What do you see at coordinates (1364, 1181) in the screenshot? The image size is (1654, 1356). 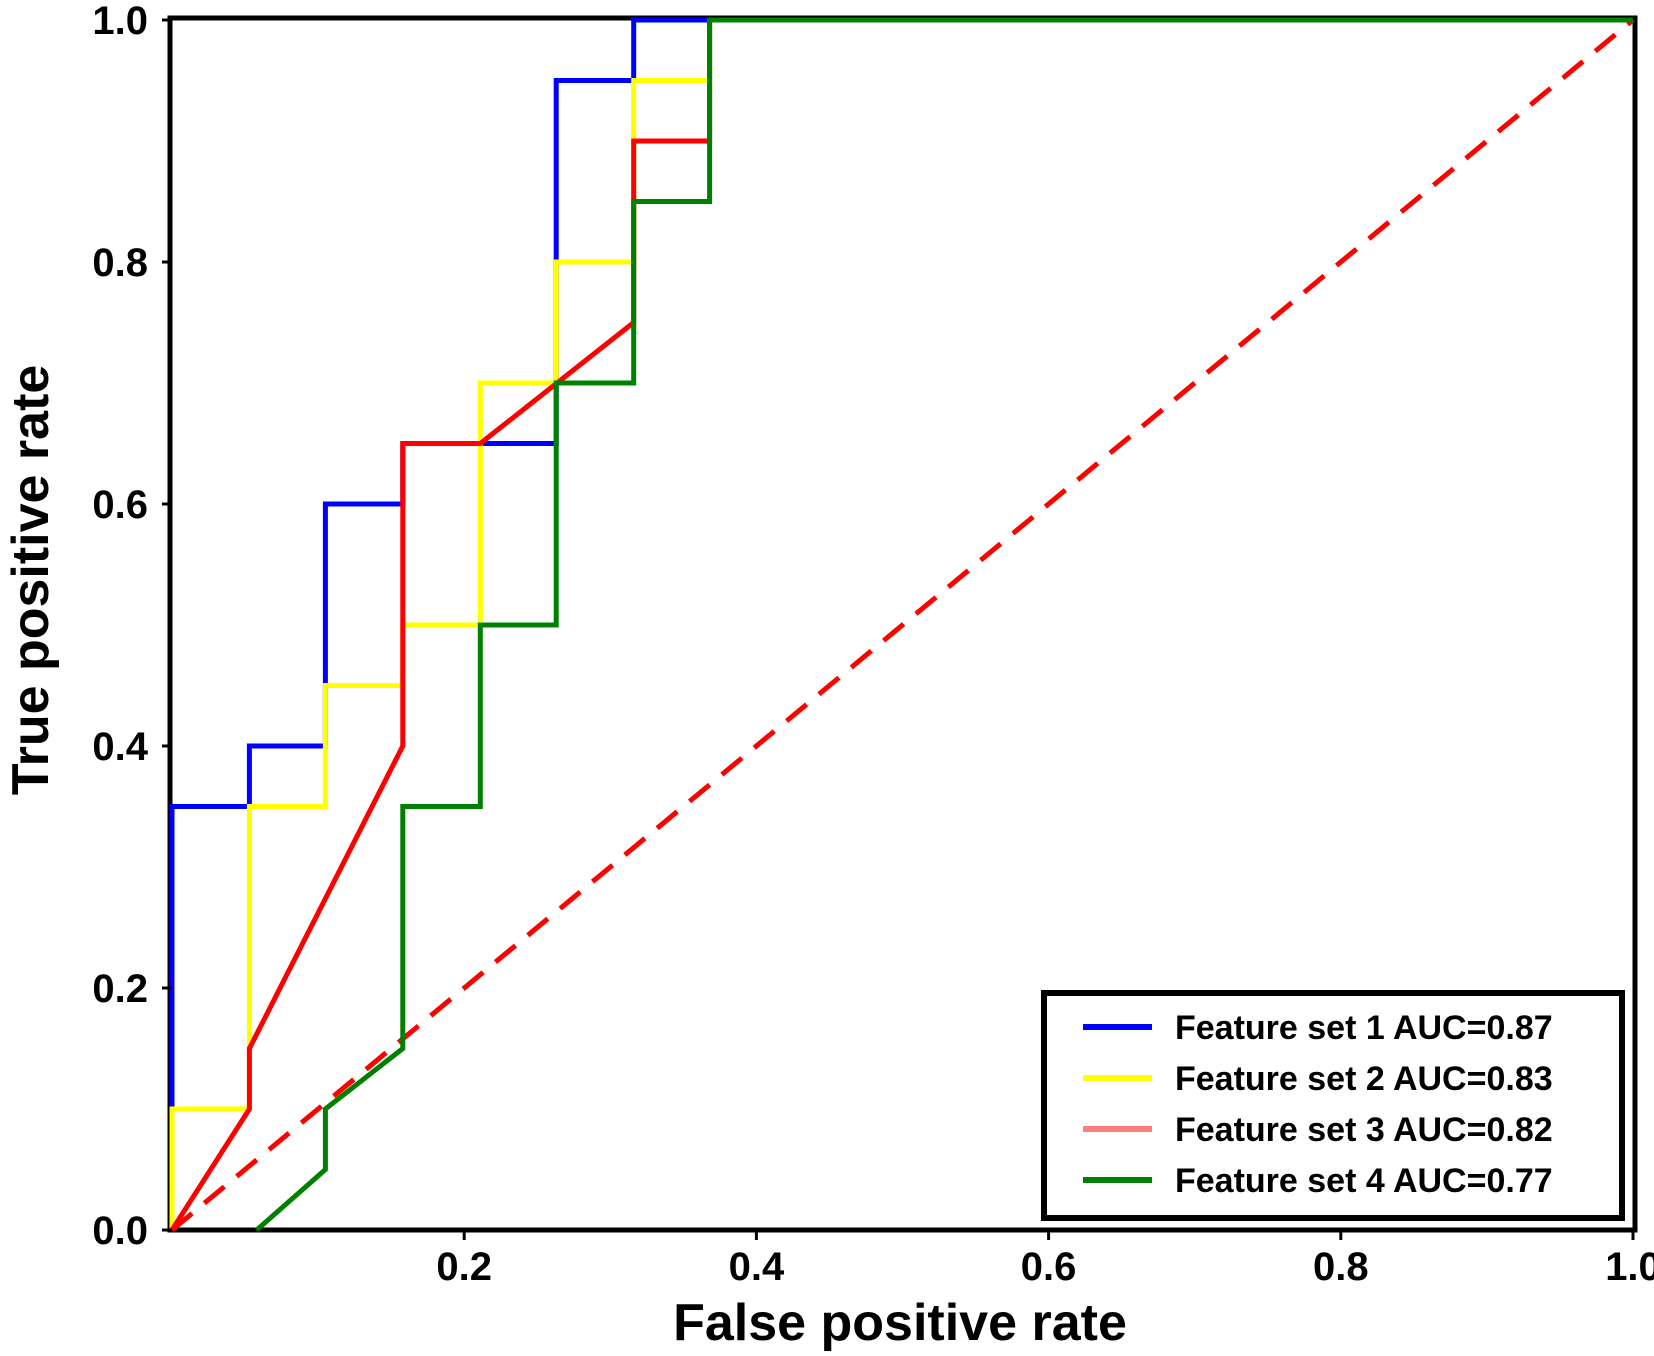 I see `legend-label-4: Feature set 4 AUC=0.77` at bounding box center [1364, 1181].